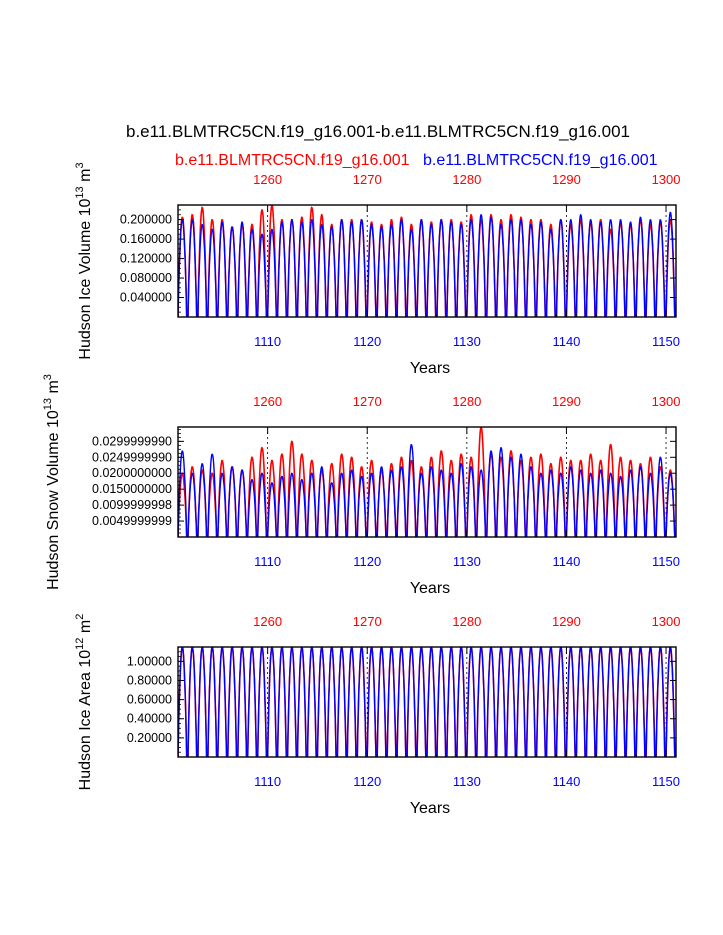 This screenshot has height=935, width=723. Describe the element at coordinates (146, 278) in the screenshot. I see `y-tick-label: 0.080000` at that location.